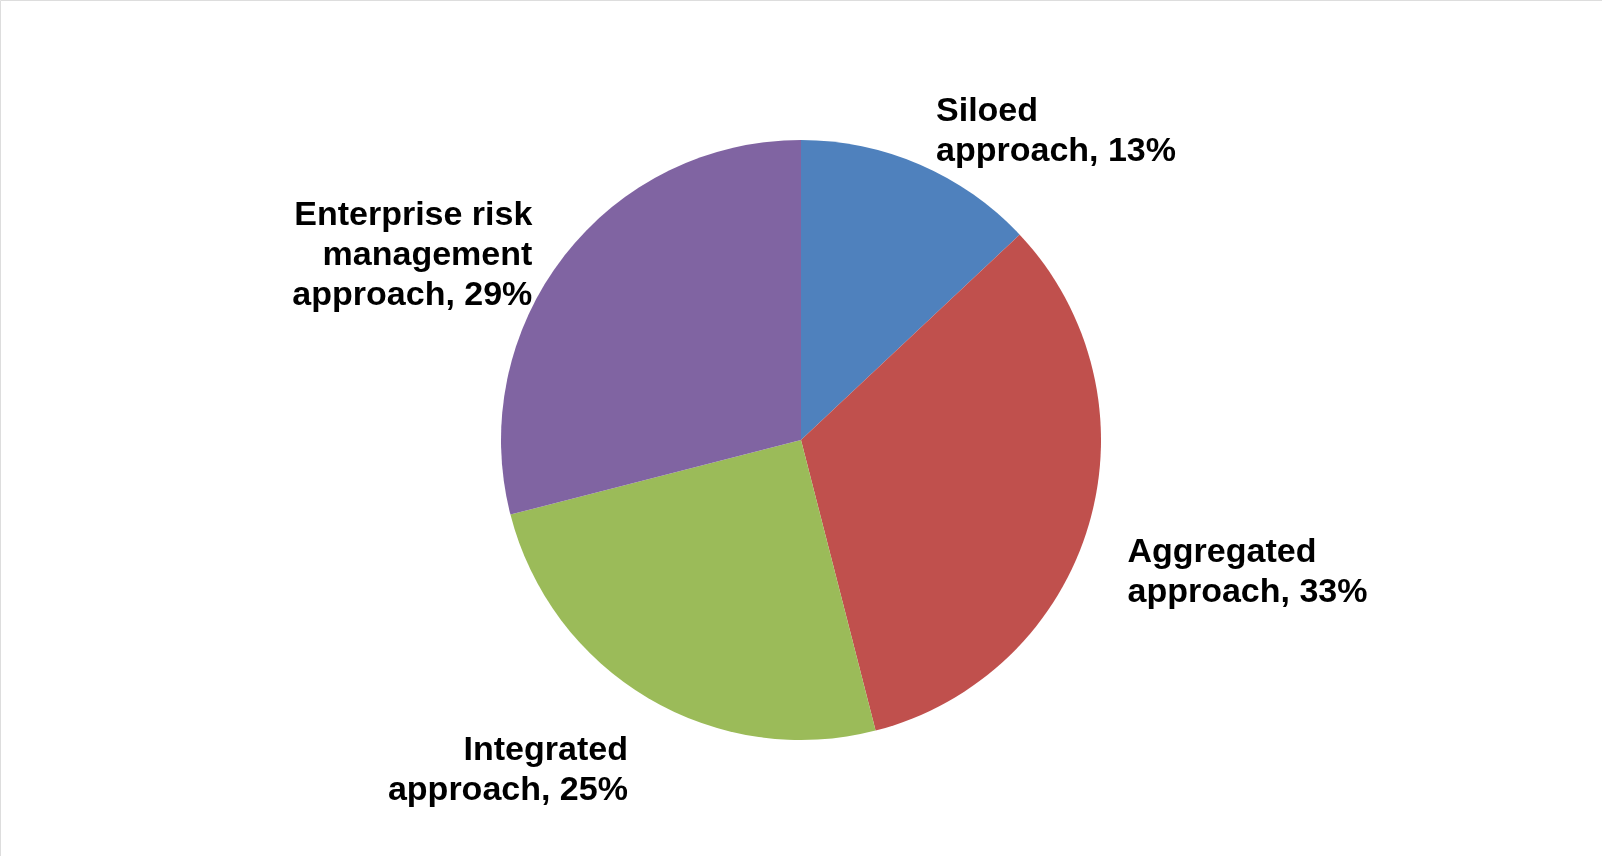 This screenshot has height=856, width=1602. Describe the element at coordinates (951, 482) in the screenshot. I see `pie-slice` at that location.